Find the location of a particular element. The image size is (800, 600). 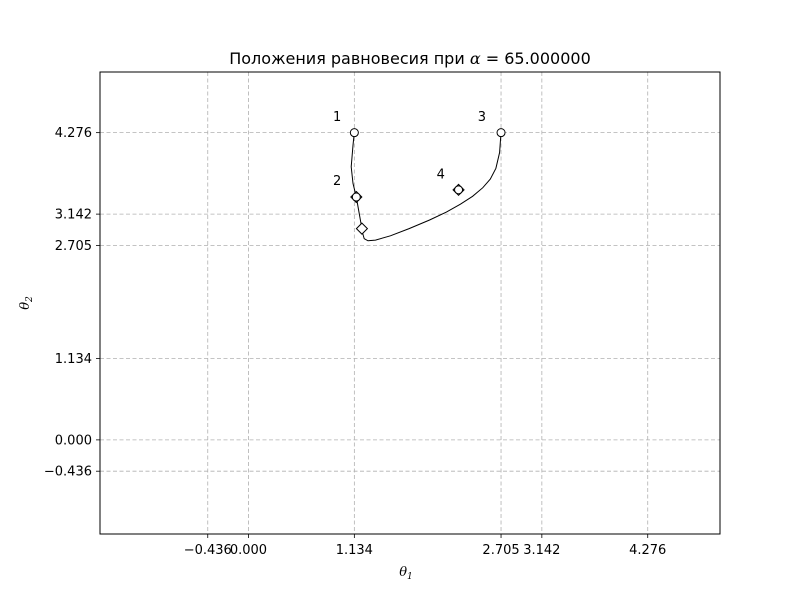

y-ticks: 4.276 3.142 2.705 1.134 0.000 −0.436 is located at coordinates (72, 303).